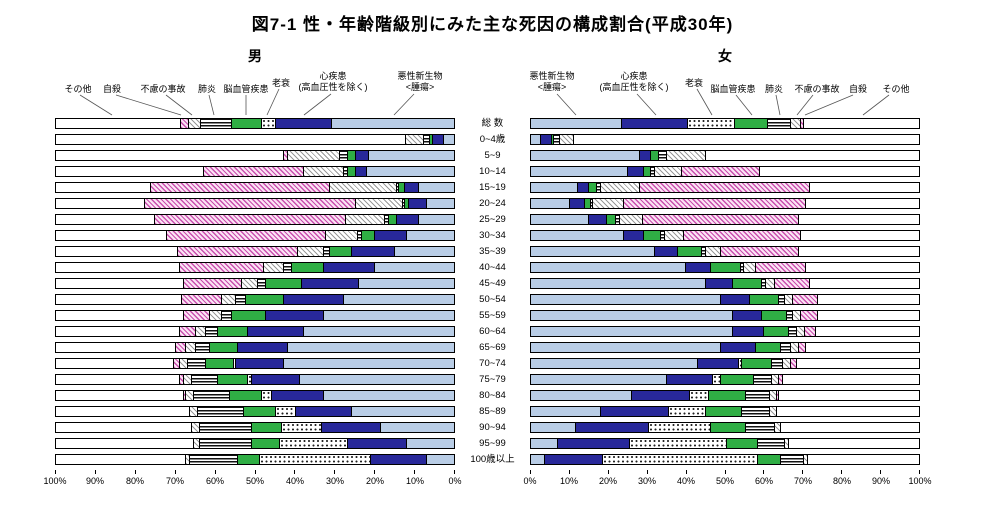 The height and width of the screenshot is (527, 985). What do you see at coordinates (552, 81) in the screenshot?
I see `legend-label-malignant-female: 悪性新生物 <腫瘍>` at bounding box center [552, 81].